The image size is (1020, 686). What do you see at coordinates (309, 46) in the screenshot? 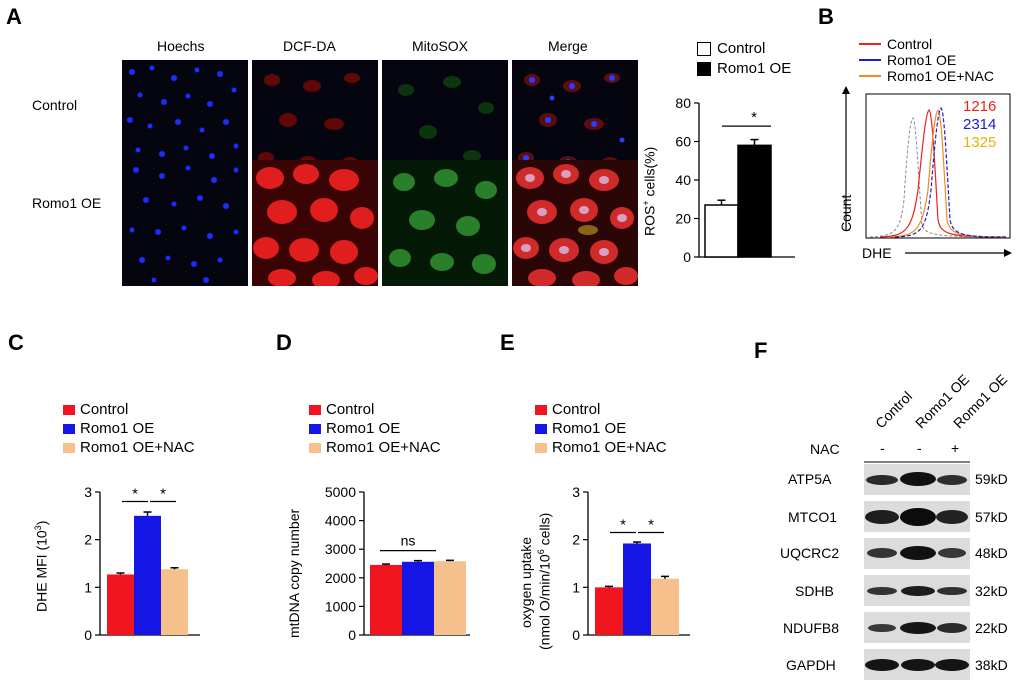
I see `col-label-dcfda: DCF-DA` at bounding box center [309, 46].